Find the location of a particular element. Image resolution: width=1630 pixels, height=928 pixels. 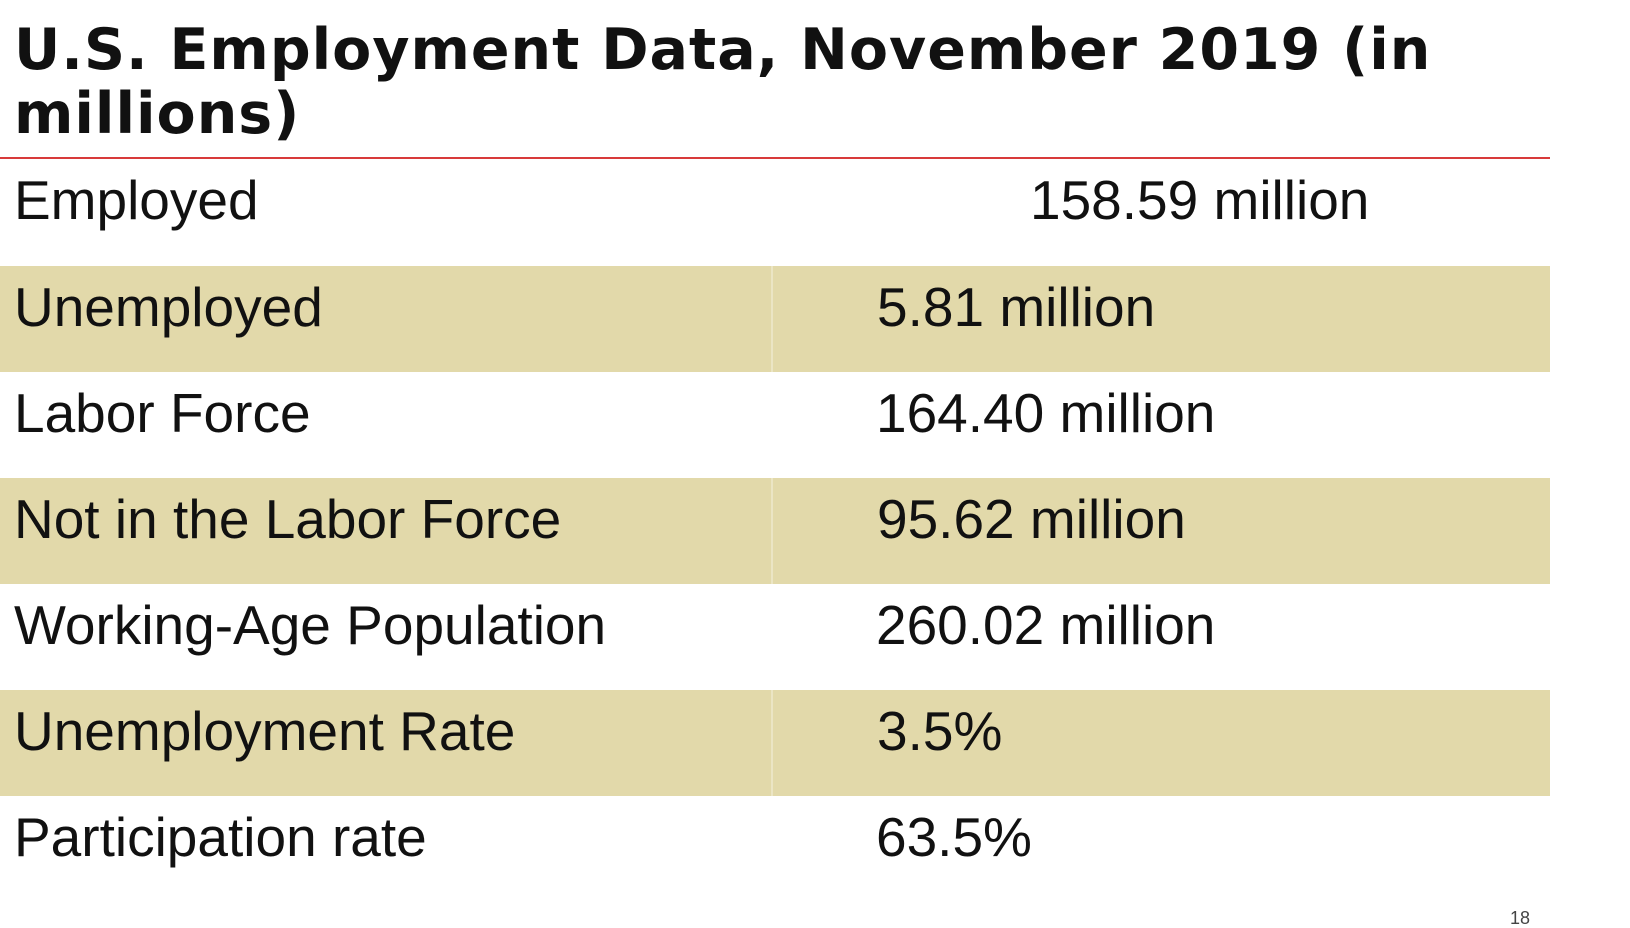

row-value: 158.59 million is located at coordinates (1200, 200).